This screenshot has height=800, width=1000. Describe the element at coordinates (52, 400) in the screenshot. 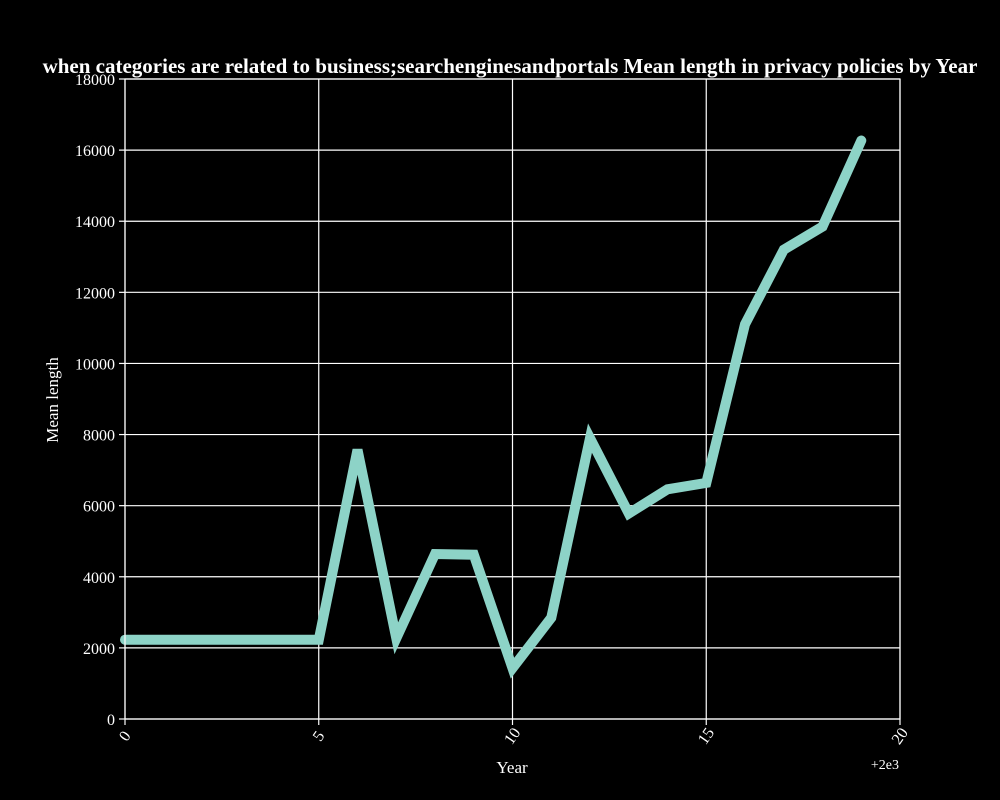

I see `y-axis-label: Mean length` at that location.